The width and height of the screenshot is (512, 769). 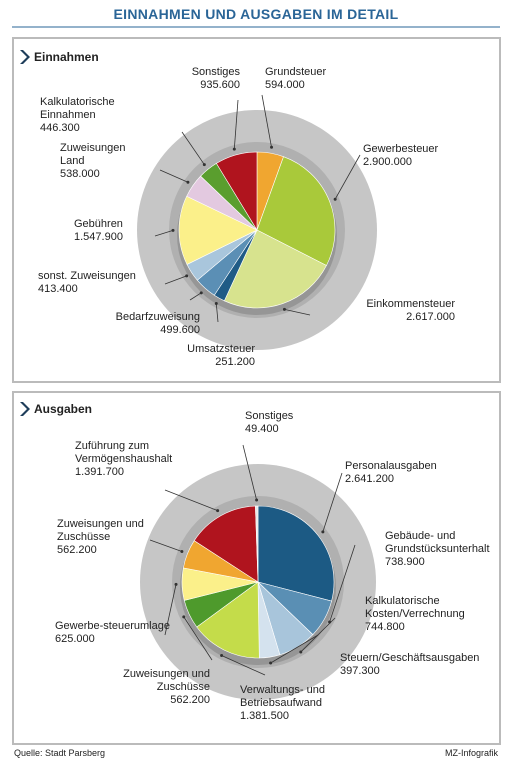 I want to click on data-label: Gebühren 1.547.900, so click(x=114, y=231).